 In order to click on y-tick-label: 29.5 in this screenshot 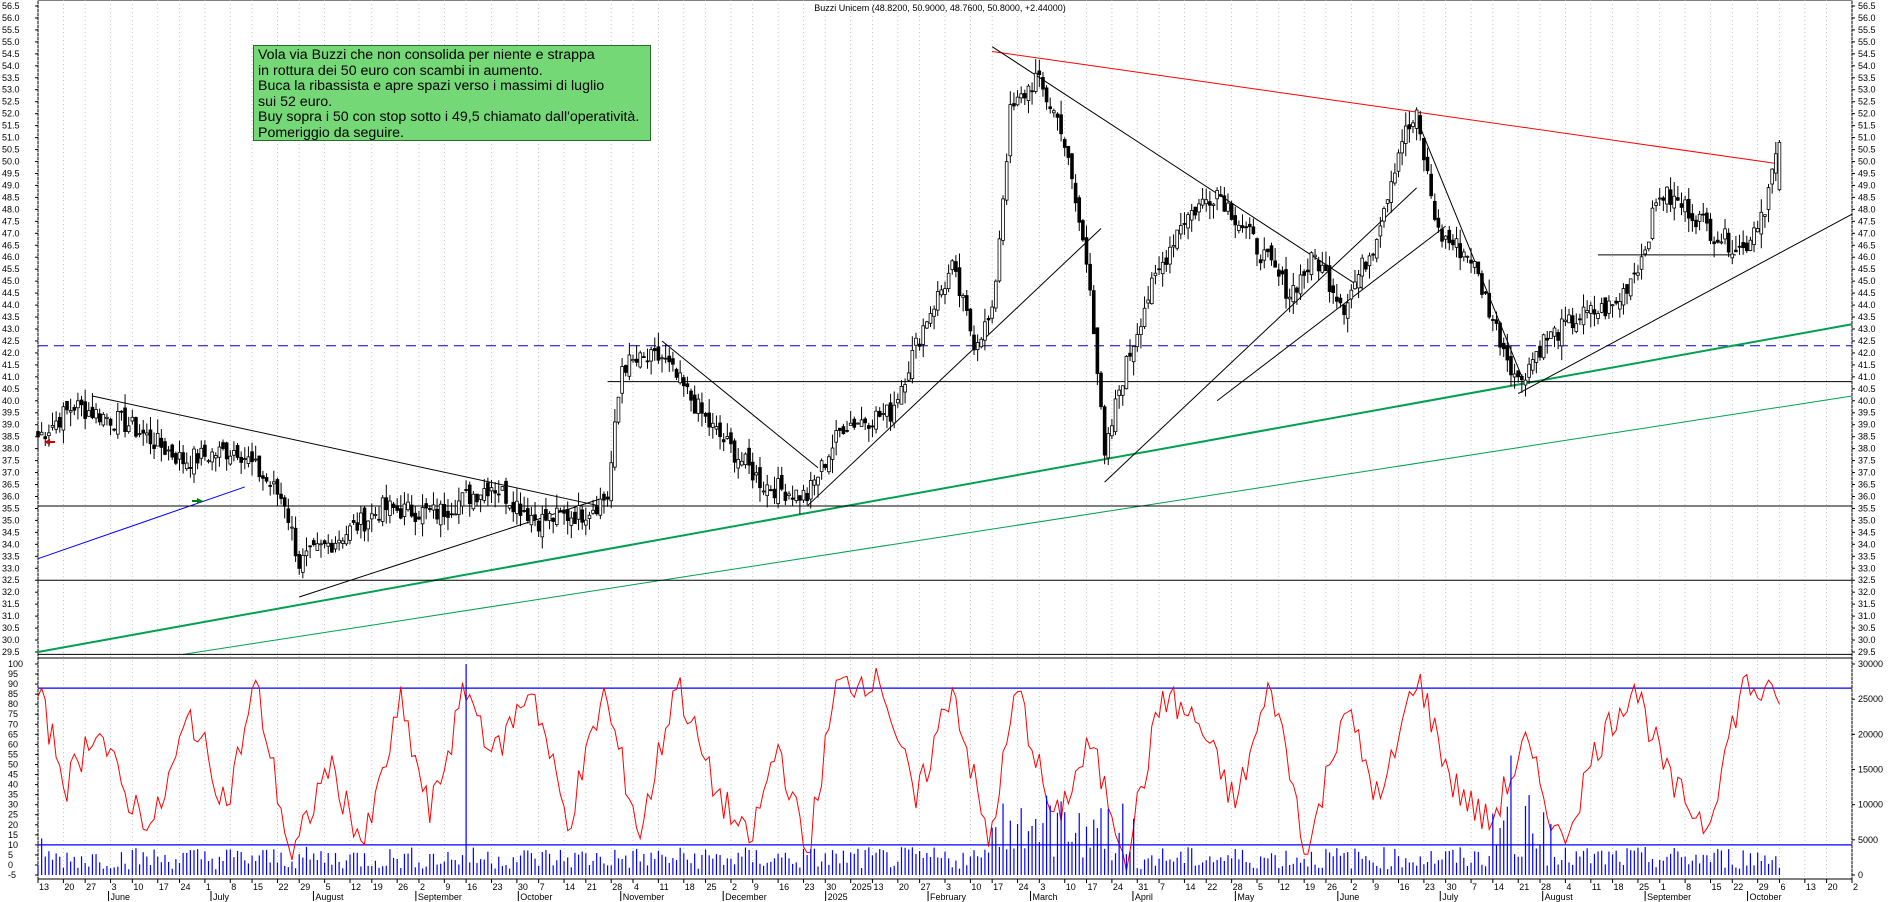, I will do `click(1867, 652)`.